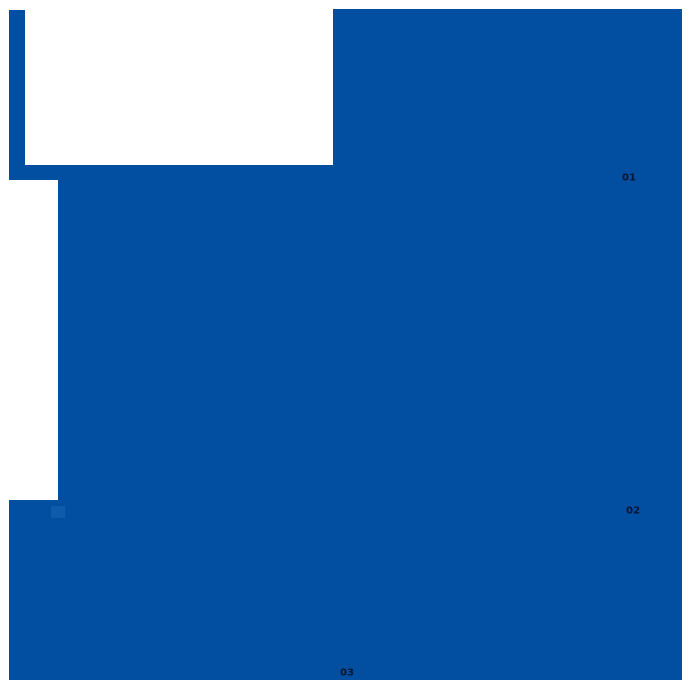 This screenshot has height=690, width=690. I want to click on blue-top-right-block, so click(507, 87).